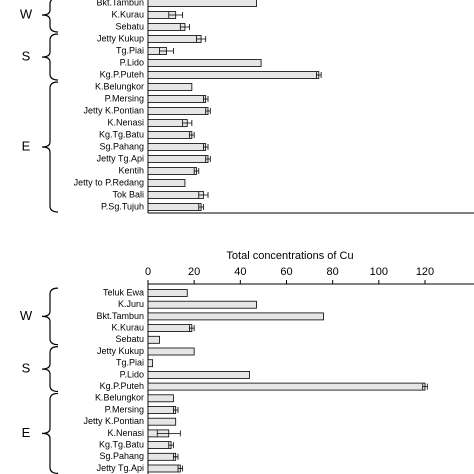 This screenshot has width=474, height=474. I want to click on category-label: Kg.Tg.Batu, so click(121, 444).